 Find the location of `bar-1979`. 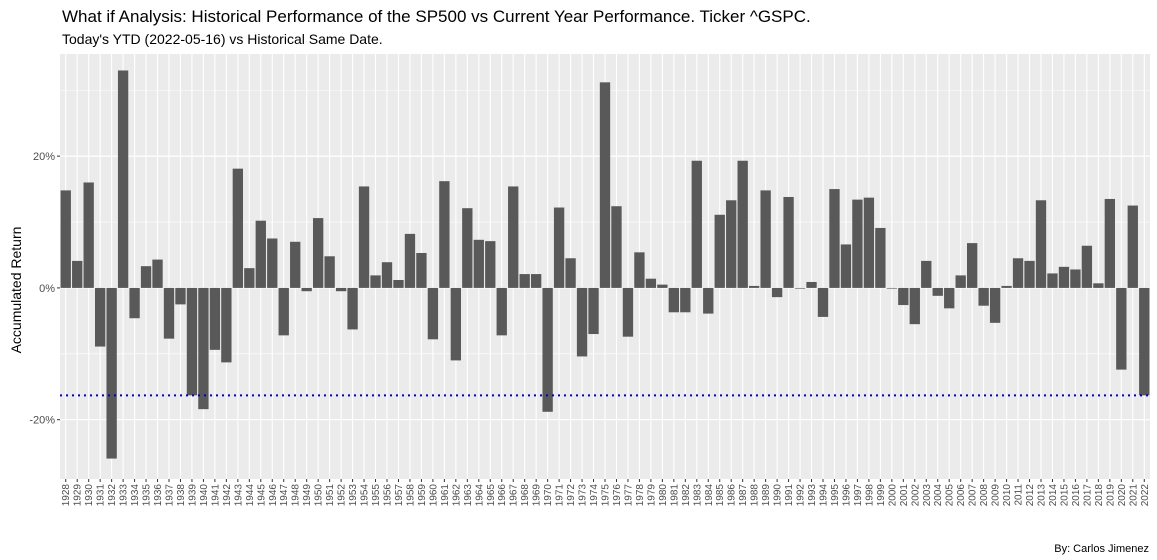

bar-1979 is located at coordinates (651, 283).